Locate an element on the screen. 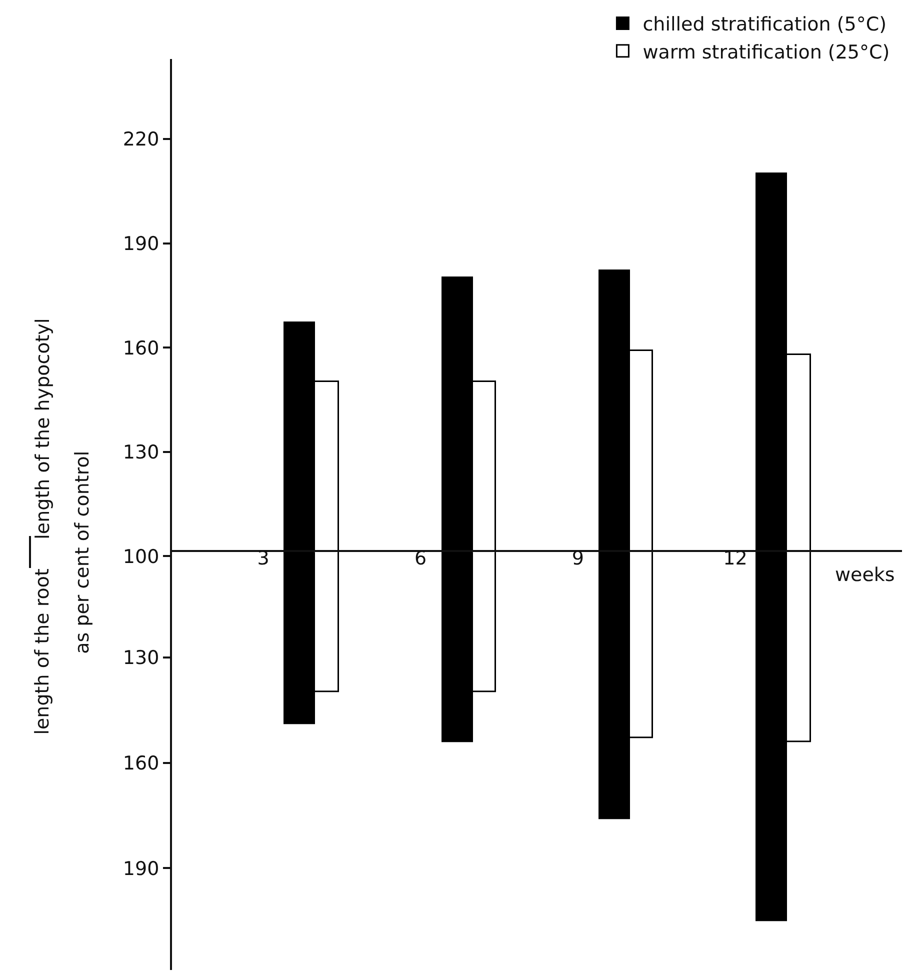 The image size is (906, 975). y-axis-title: length of the hypocotyl is located at coordinates (43, 429).